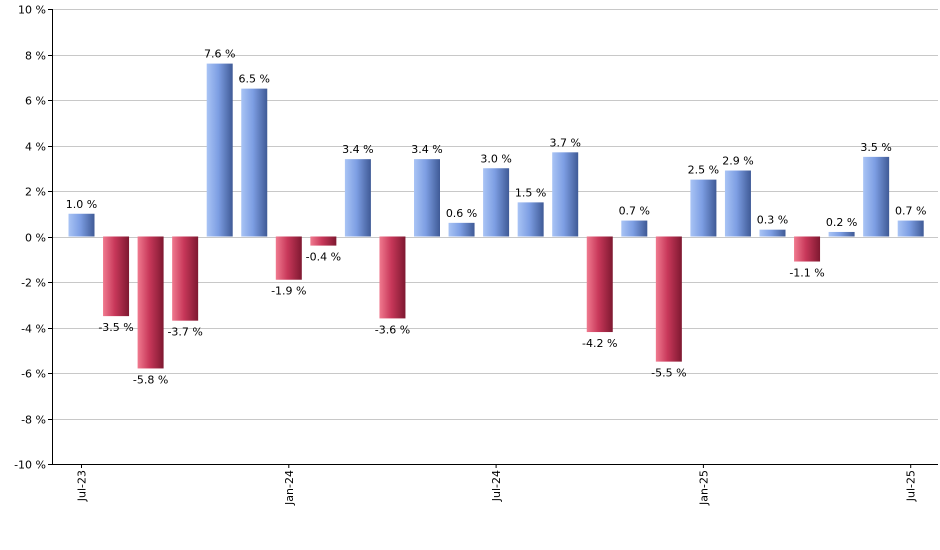 The width and height of the screenshot is (940, 550). Describe the element at coordinates (35, 56) in the screenshot. I see `y-tick-label: 8 %` at that location.